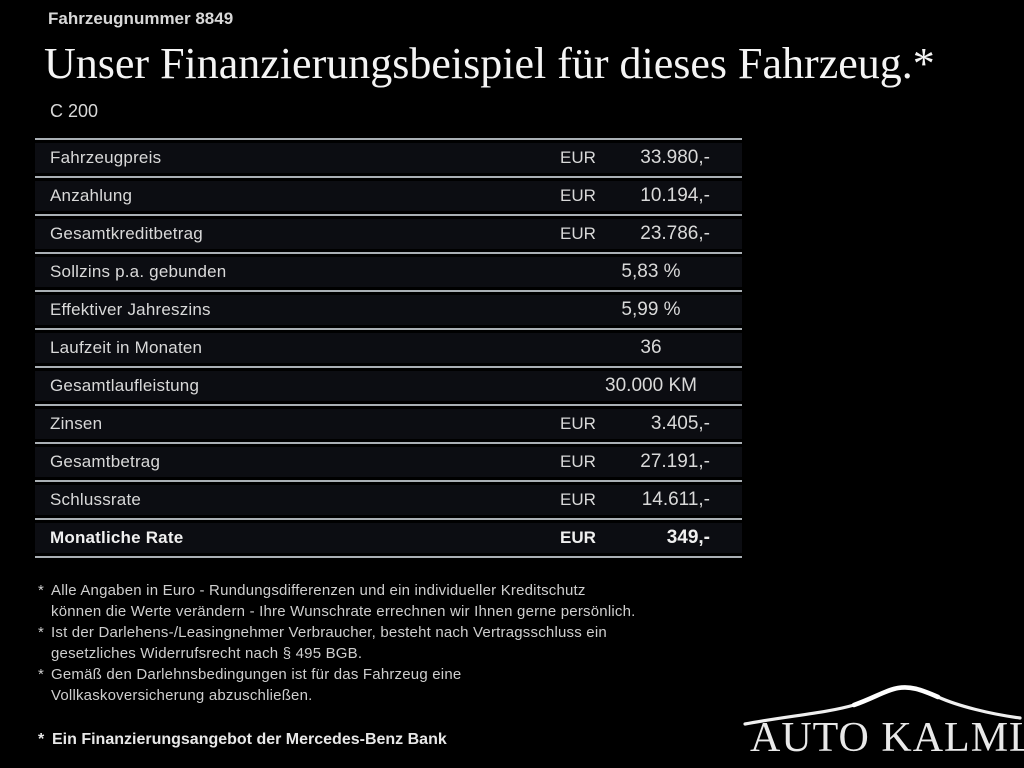 The height and width of the screenshot is (768, 1024). What do you see at coordinates (117, 537) in the screenshot?
I see `row-label: Monatliche Rate` at bounding box center [117, 537].